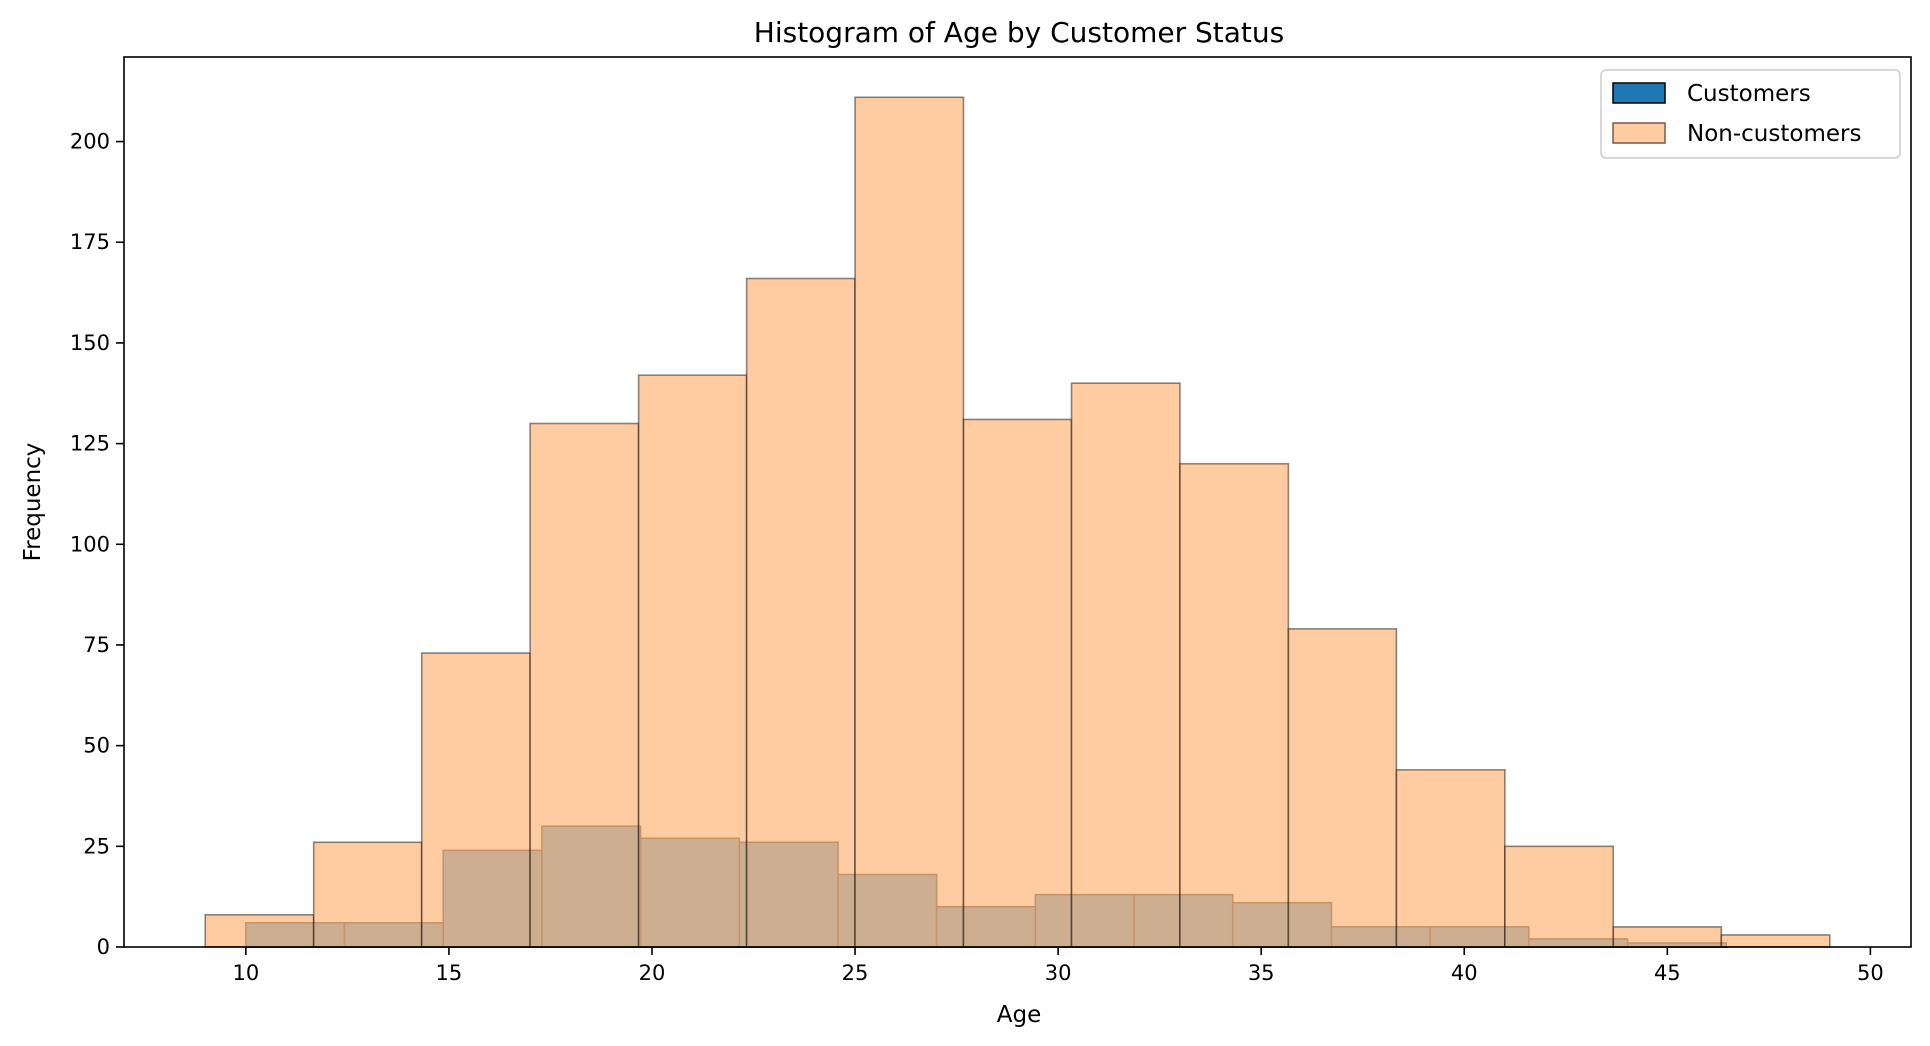 The image size is (1930, 1046). What do you see at coordinates (90, 242) in the screenshot?
I see `y-tick-label: 175` at bounding box center [90, 242].